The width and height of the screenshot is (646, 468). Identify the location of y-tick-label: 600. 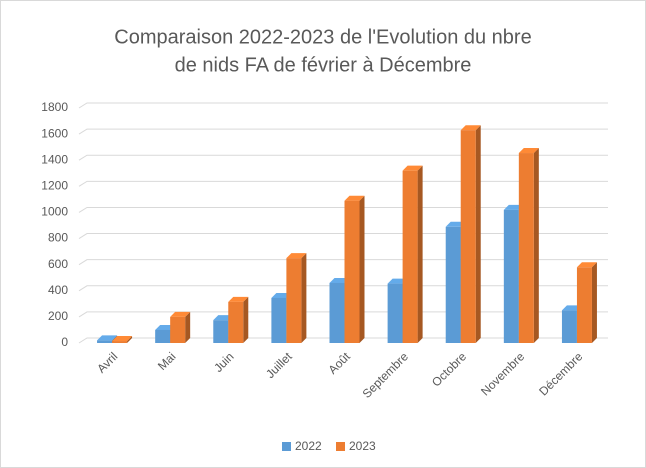
(58, 264).